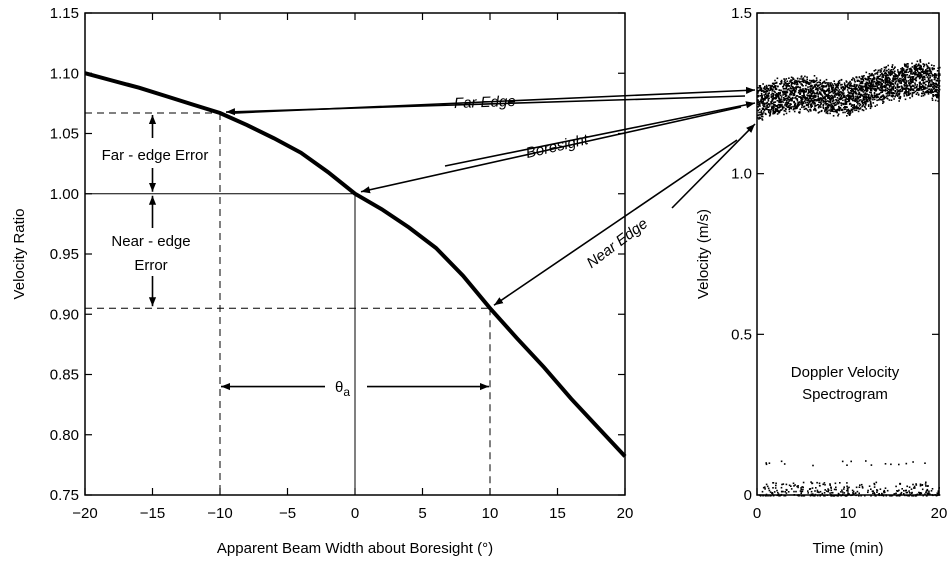 Image resolution: width=947 pixels, height=563 pixels. Describe the element at coordinates (618, 243) in the screenshot. I see `near-edge-label: Near Edge` at that location.